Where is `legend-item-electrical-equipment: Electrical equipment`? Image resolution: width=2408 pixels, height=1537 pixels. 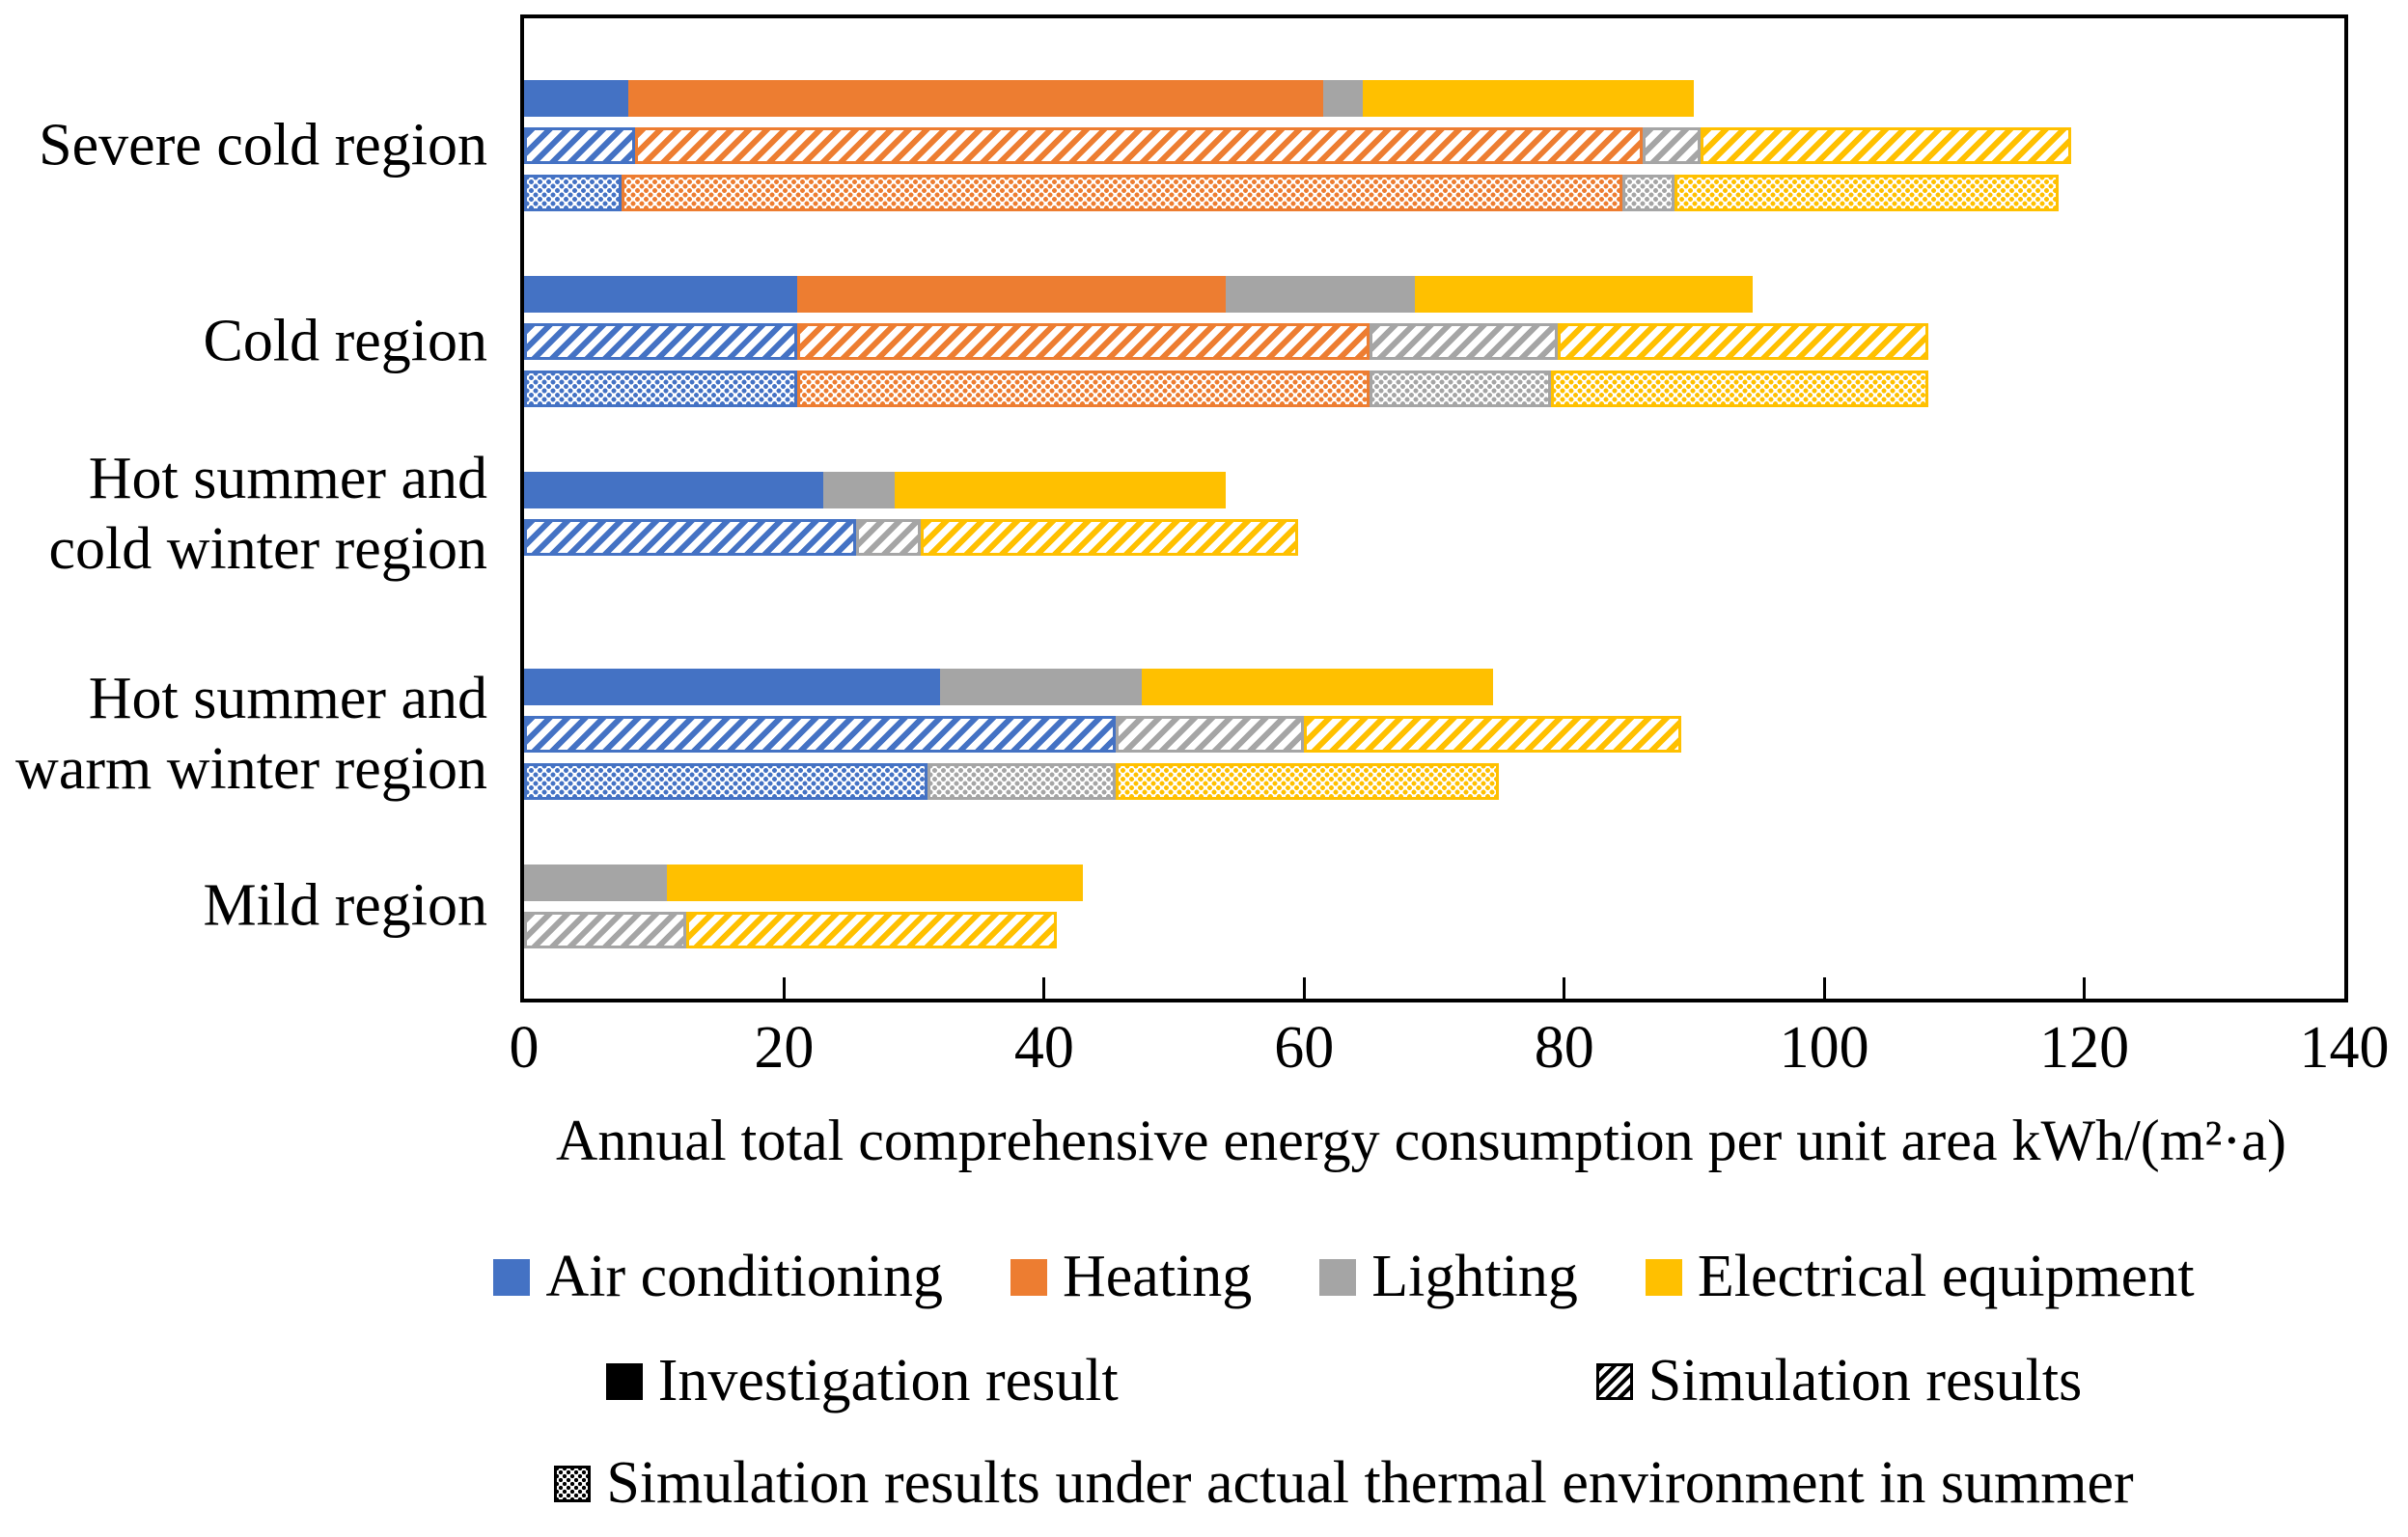
legend-item-electrical-equipment: Electrical equipment is located at coordinates (1920, 1277).